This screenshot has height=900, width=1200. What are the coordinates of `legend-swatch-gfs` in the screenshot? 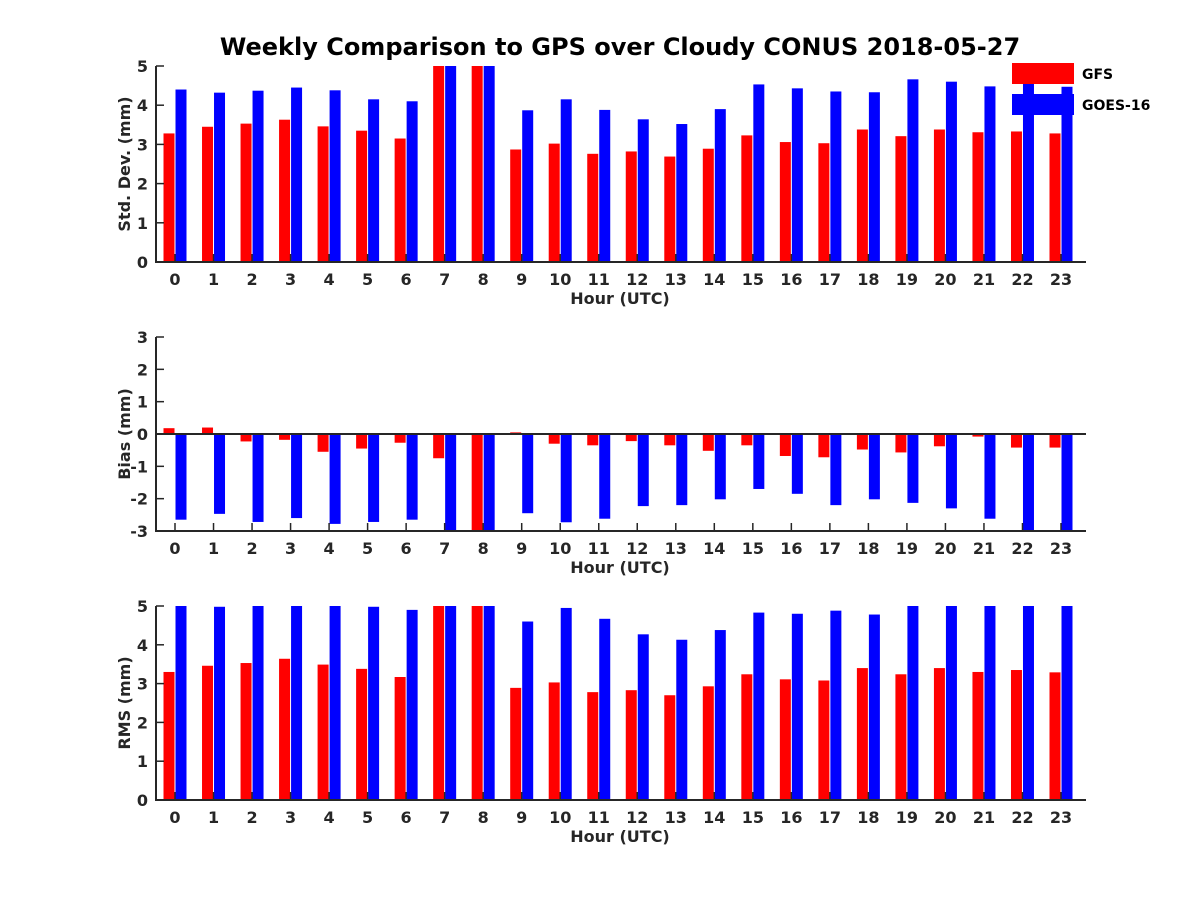 It's located at (1043, 73).